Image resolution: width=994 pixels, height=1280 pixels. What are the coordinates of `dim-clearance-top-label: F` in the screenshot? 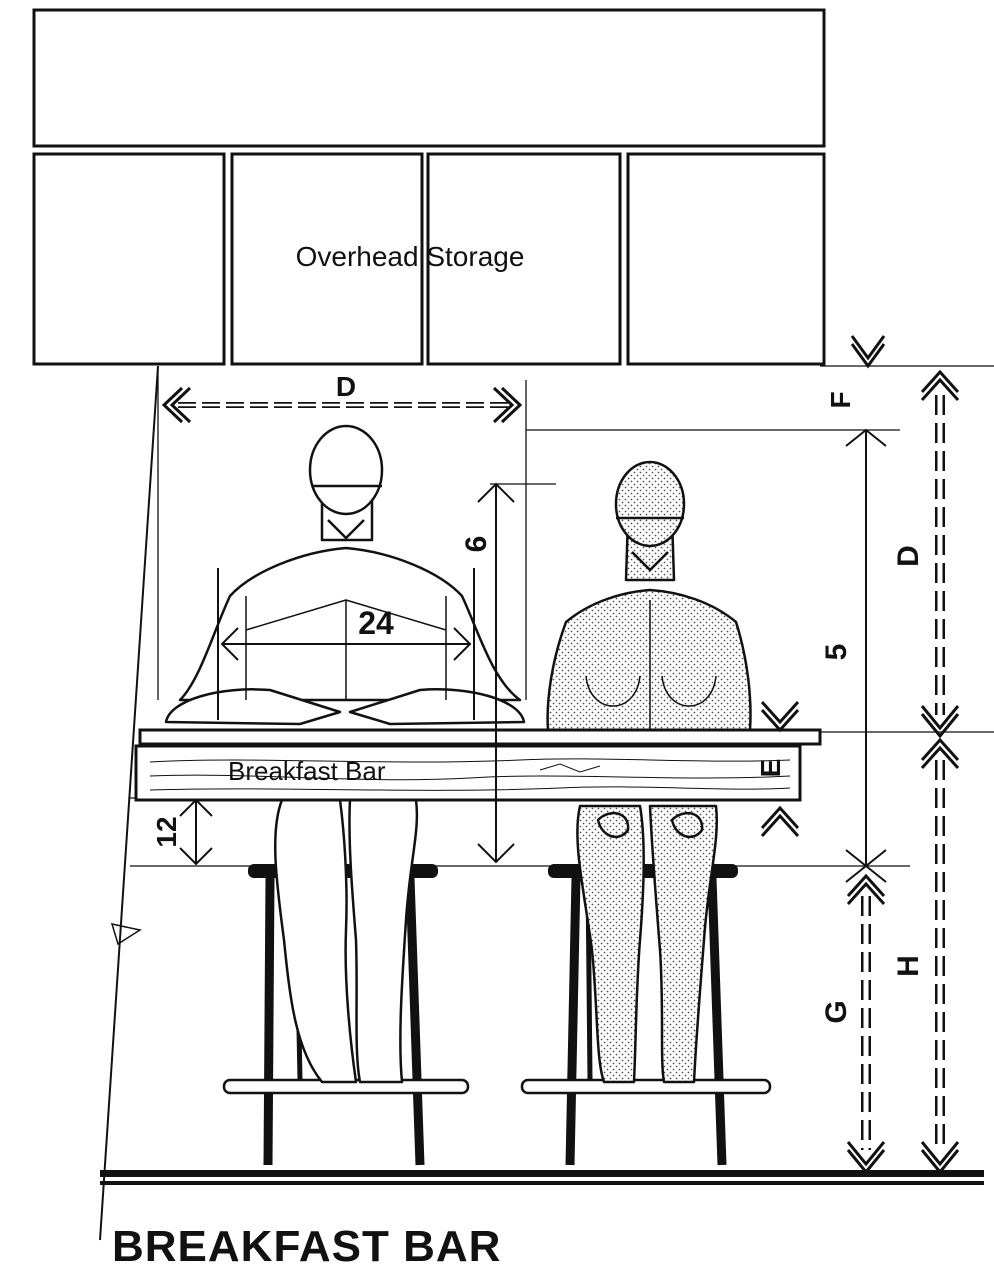 It's located at (840, 399).